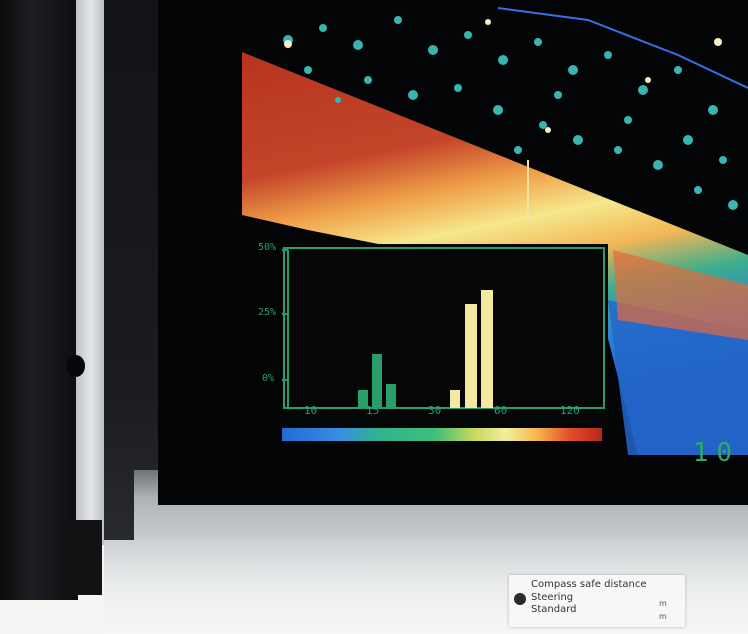 Image resolution: width=748 pixels, height=634 pixels. What do you see at coordinates (589, 584) in the screenshot?
I see `sticker-line-1: Compass safe distance` at bounding box center [589, 584].